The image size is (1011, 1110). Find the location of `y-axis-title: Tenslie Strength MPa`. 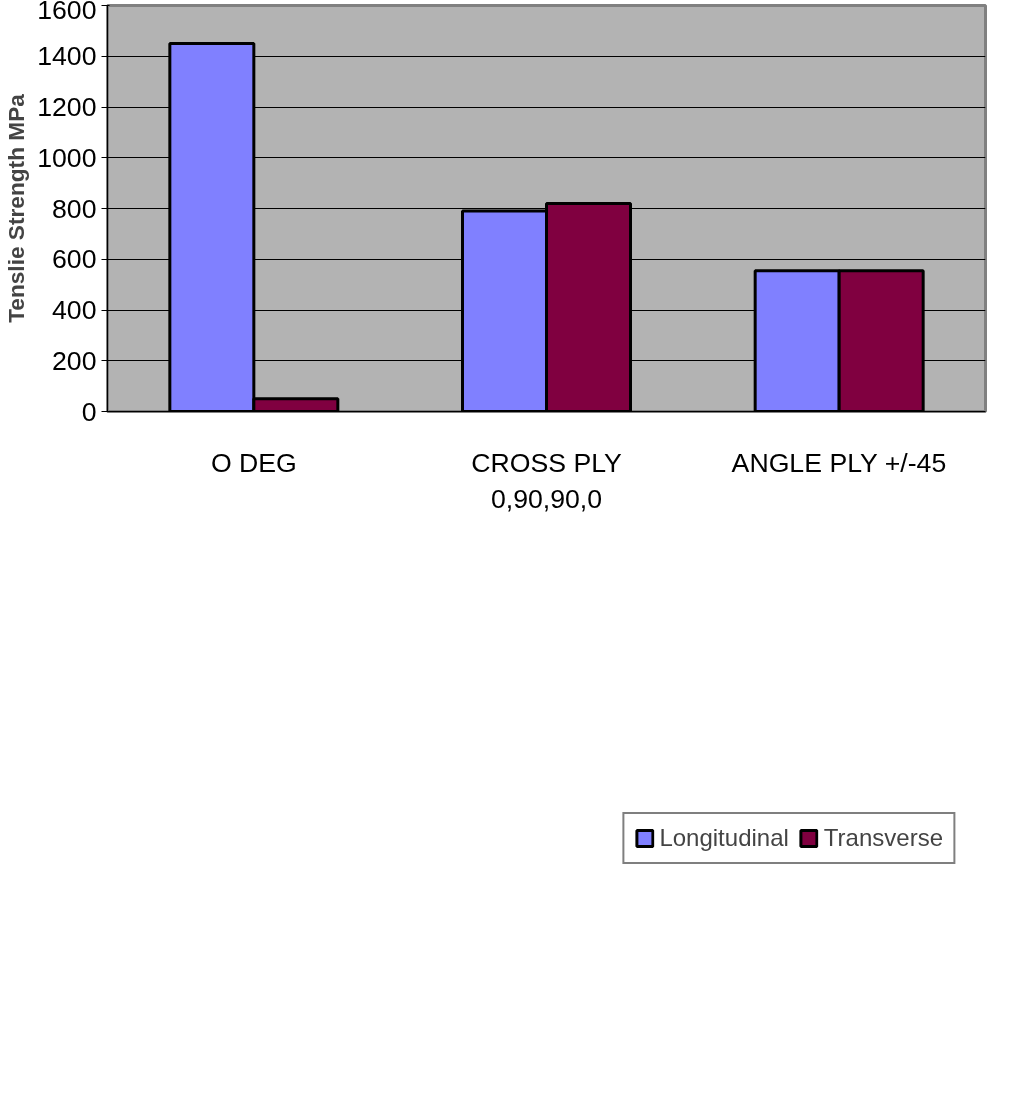

y-axis-title: Tenslie Strength MPa is located at coordinates (16, 208).